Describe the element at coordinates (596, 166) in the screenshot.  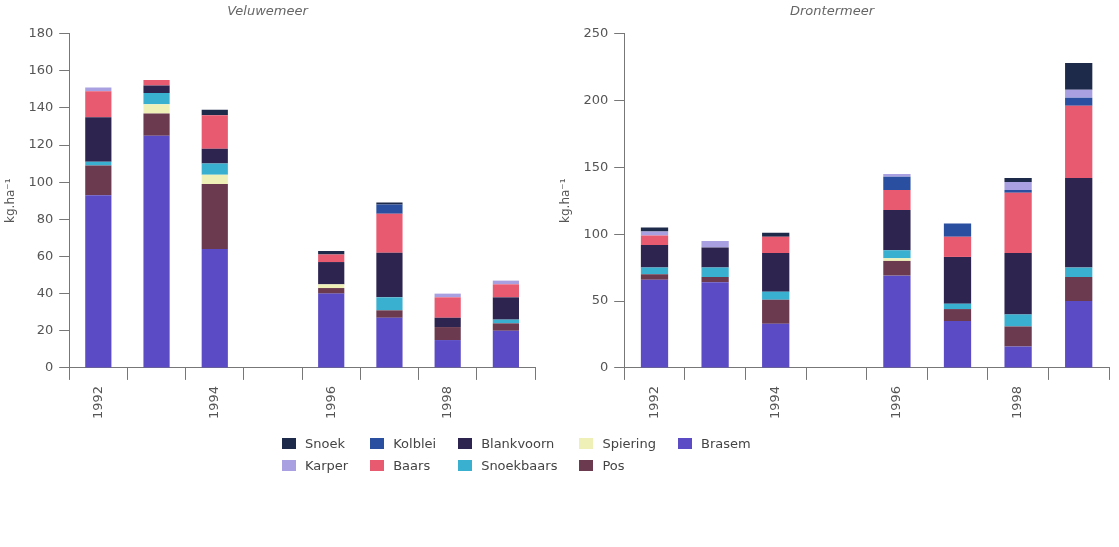
I see `y-tick-label: 150` at that location.